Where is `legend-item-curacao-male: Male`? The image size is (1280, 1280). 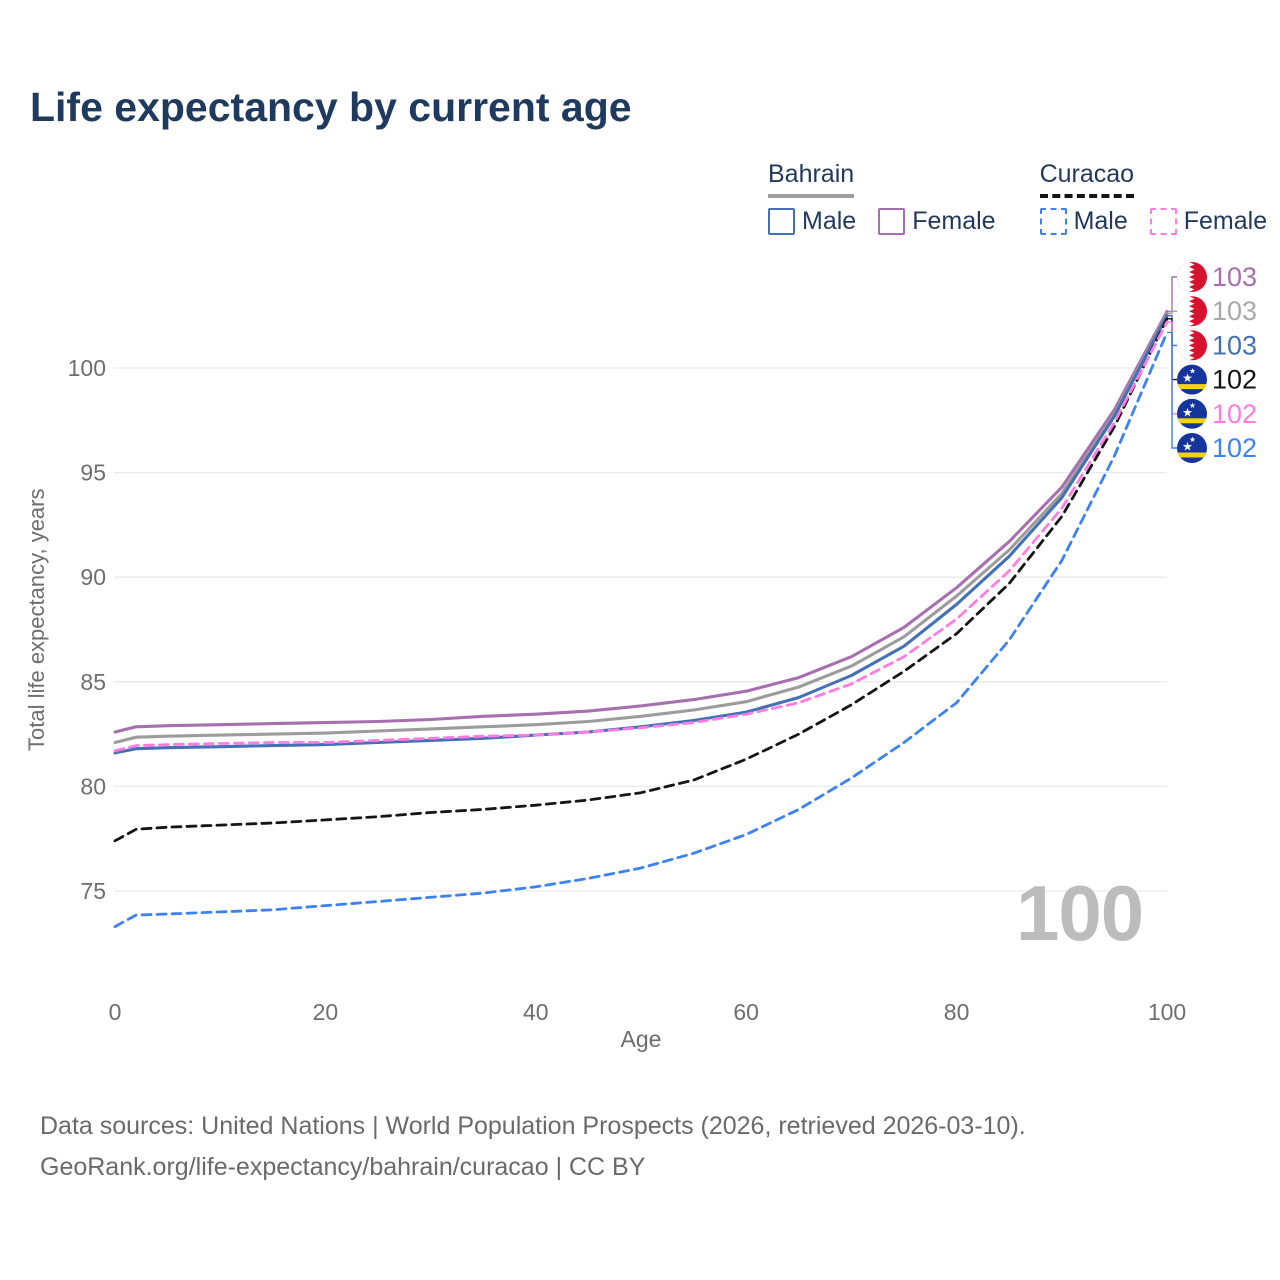
legend-item-curacao-male: Male is located at coordinates (1083, 221).